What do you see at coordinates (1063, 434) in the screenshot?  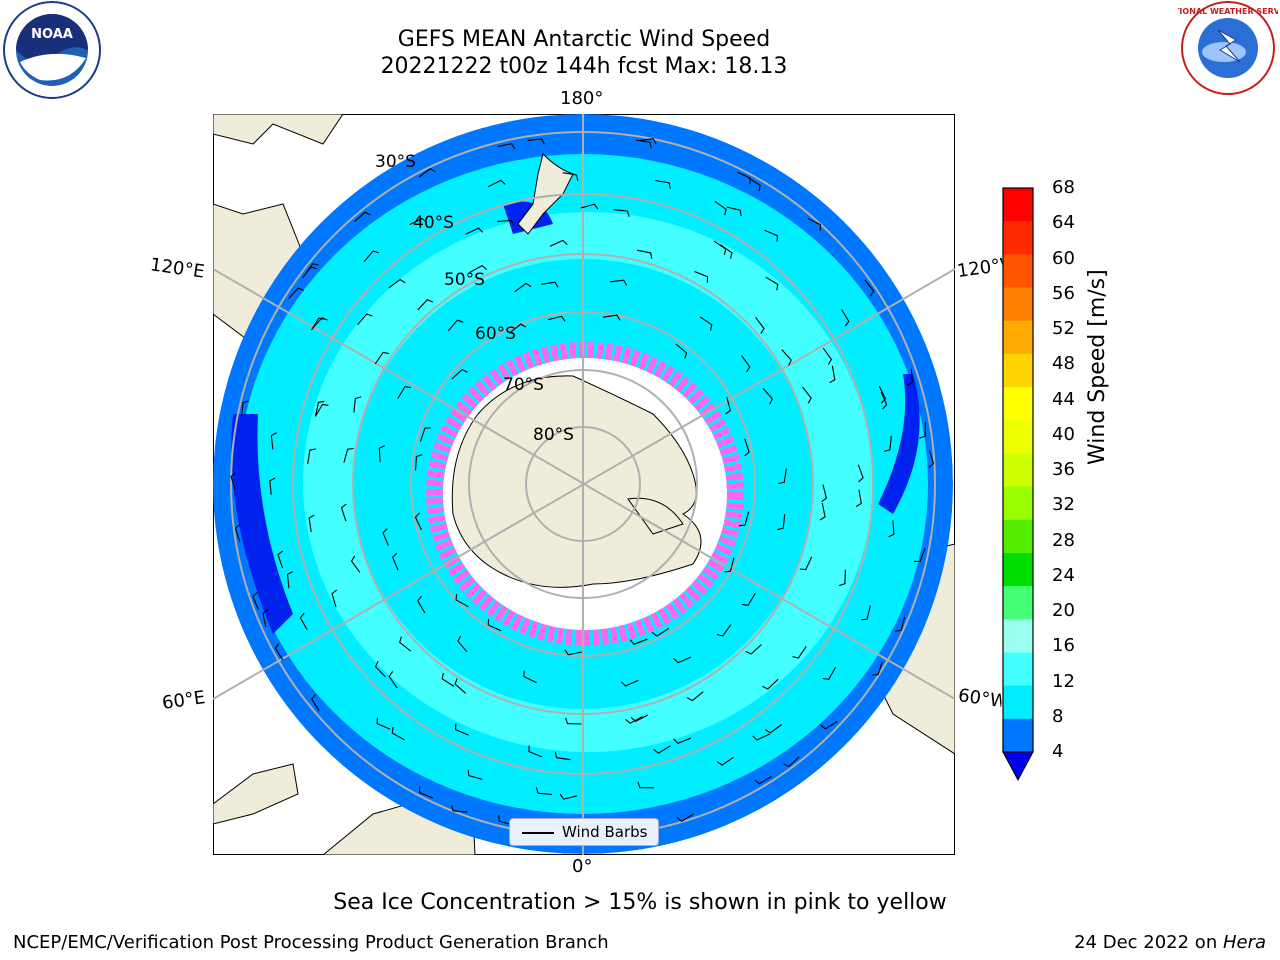 I see `colorbar-tick-label: 40` at bounding box center [1063, 434].